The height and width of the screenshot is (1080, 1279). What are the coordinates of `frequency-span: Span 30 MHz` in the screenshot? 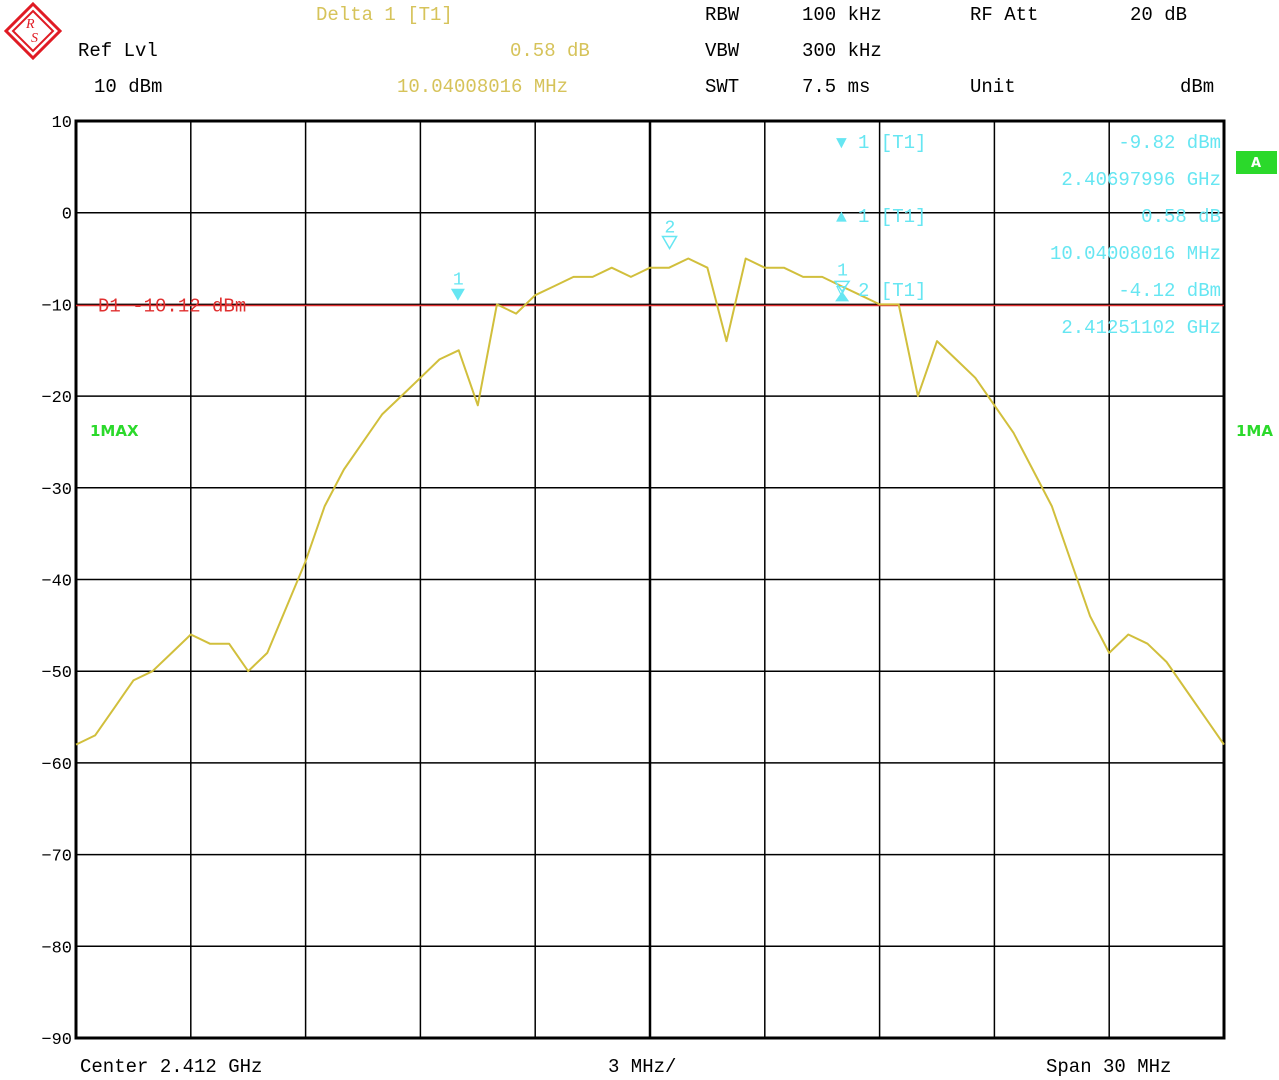 It's located at (1109, 1067).